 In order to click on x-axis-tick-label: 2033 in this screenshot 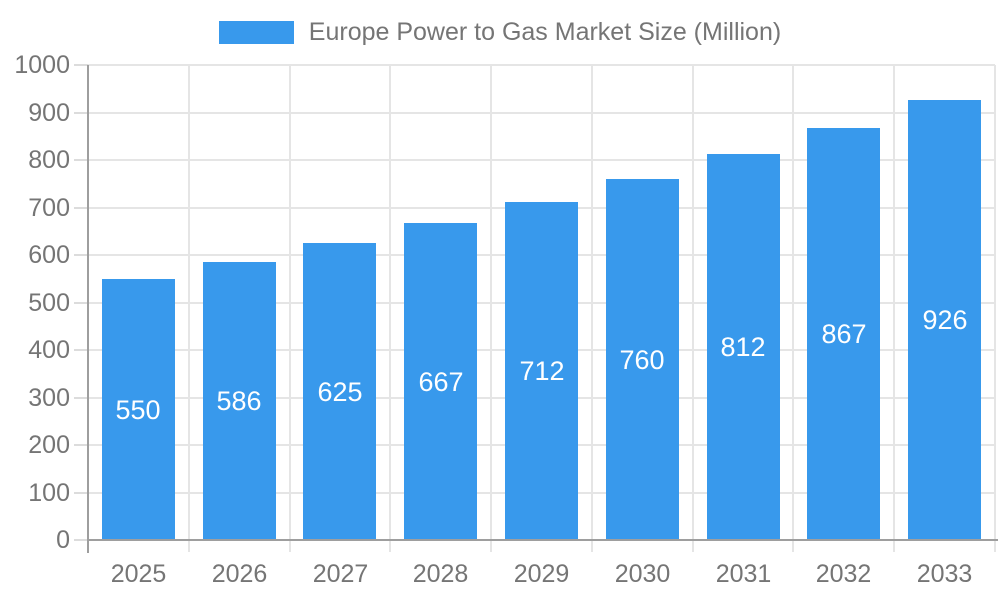, I will do `click(944, 574)`.